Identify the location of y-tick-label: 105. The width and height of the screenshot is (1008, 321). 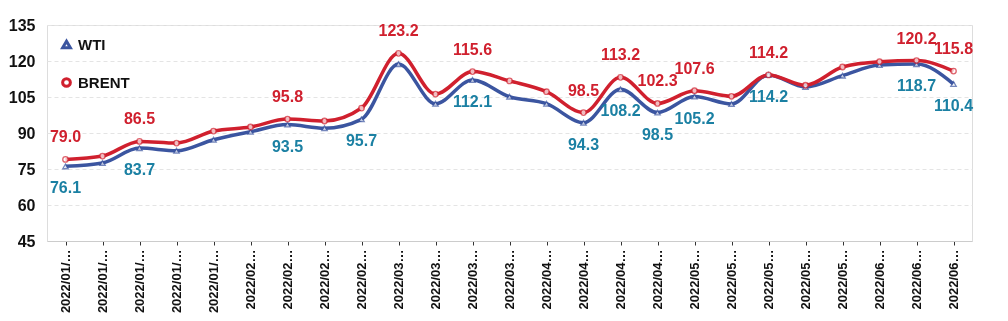
(22, 97).